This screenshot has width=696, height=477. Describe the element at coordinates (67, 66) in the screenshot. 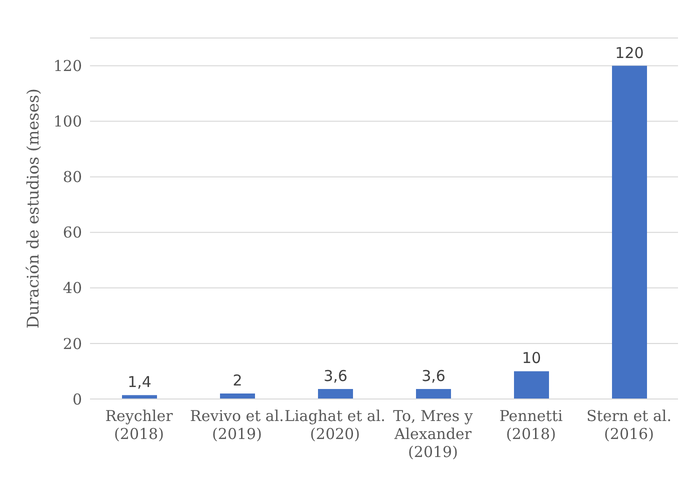

I see `y-tick-label: 120` at that location.